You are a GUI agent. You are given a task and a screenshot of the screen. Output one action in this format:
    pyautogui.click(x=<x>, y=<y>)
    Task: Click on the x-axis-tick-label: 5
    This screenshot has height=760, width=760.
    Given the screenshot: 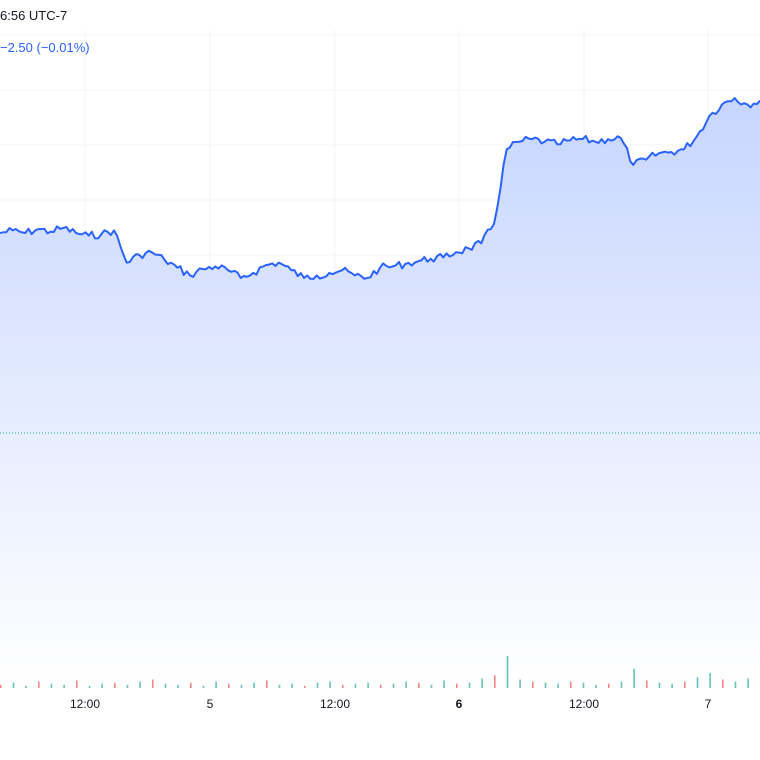 What is the action you would take?
    pyautogui.click(x=210, y=704)
    